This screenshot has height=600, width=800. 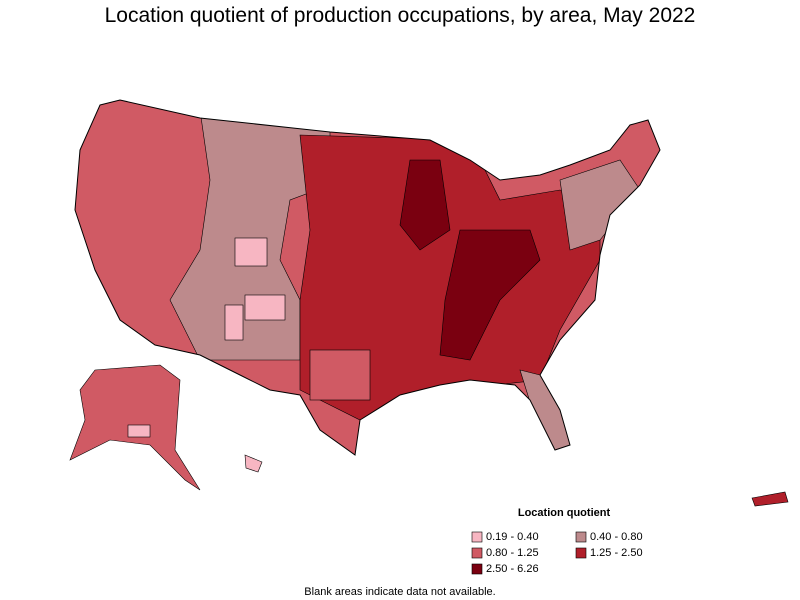 What do you see at coordinates (564, 513) in the screenshot?
I see `legend-title: Location quotient` at bounding box center [564, 513].